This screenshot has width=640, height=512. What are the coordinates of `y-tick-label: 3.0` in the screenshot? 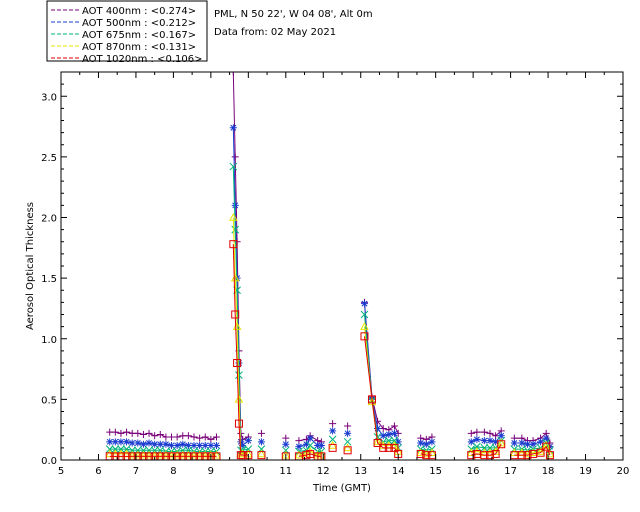 It's located at (49, 97).